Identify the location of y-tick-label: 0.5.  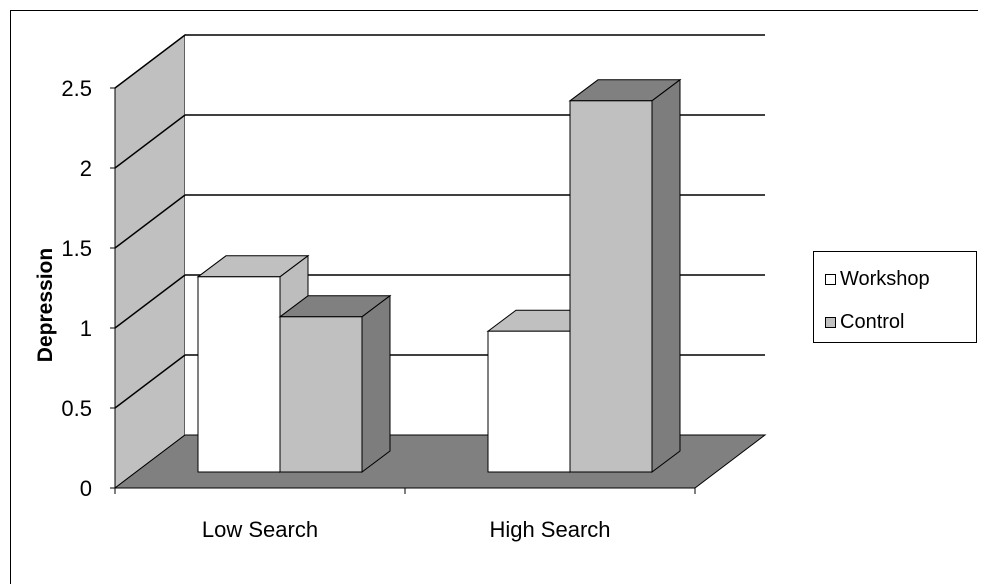
(76, 408).